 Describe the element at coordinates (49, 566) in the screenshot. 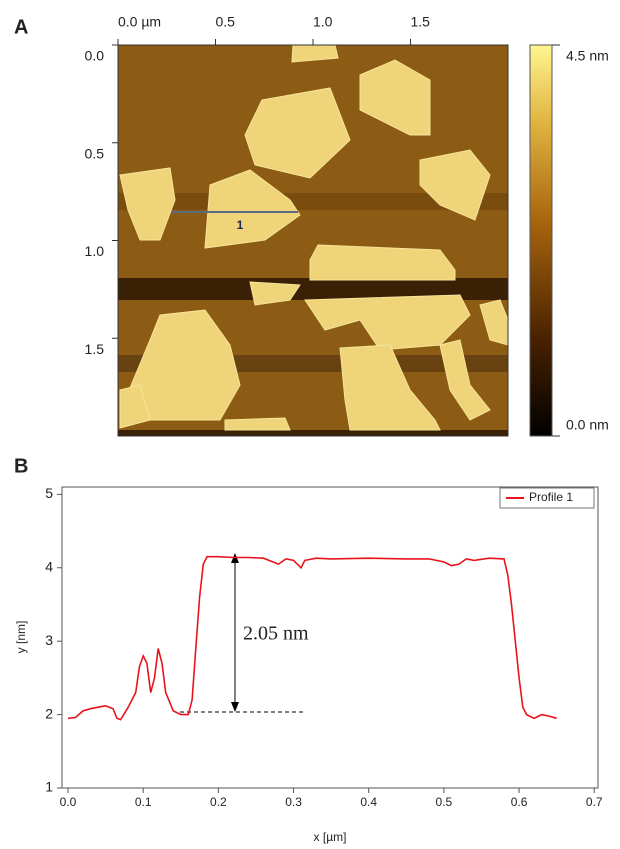

I see `y-tick-label: 4` at that location.